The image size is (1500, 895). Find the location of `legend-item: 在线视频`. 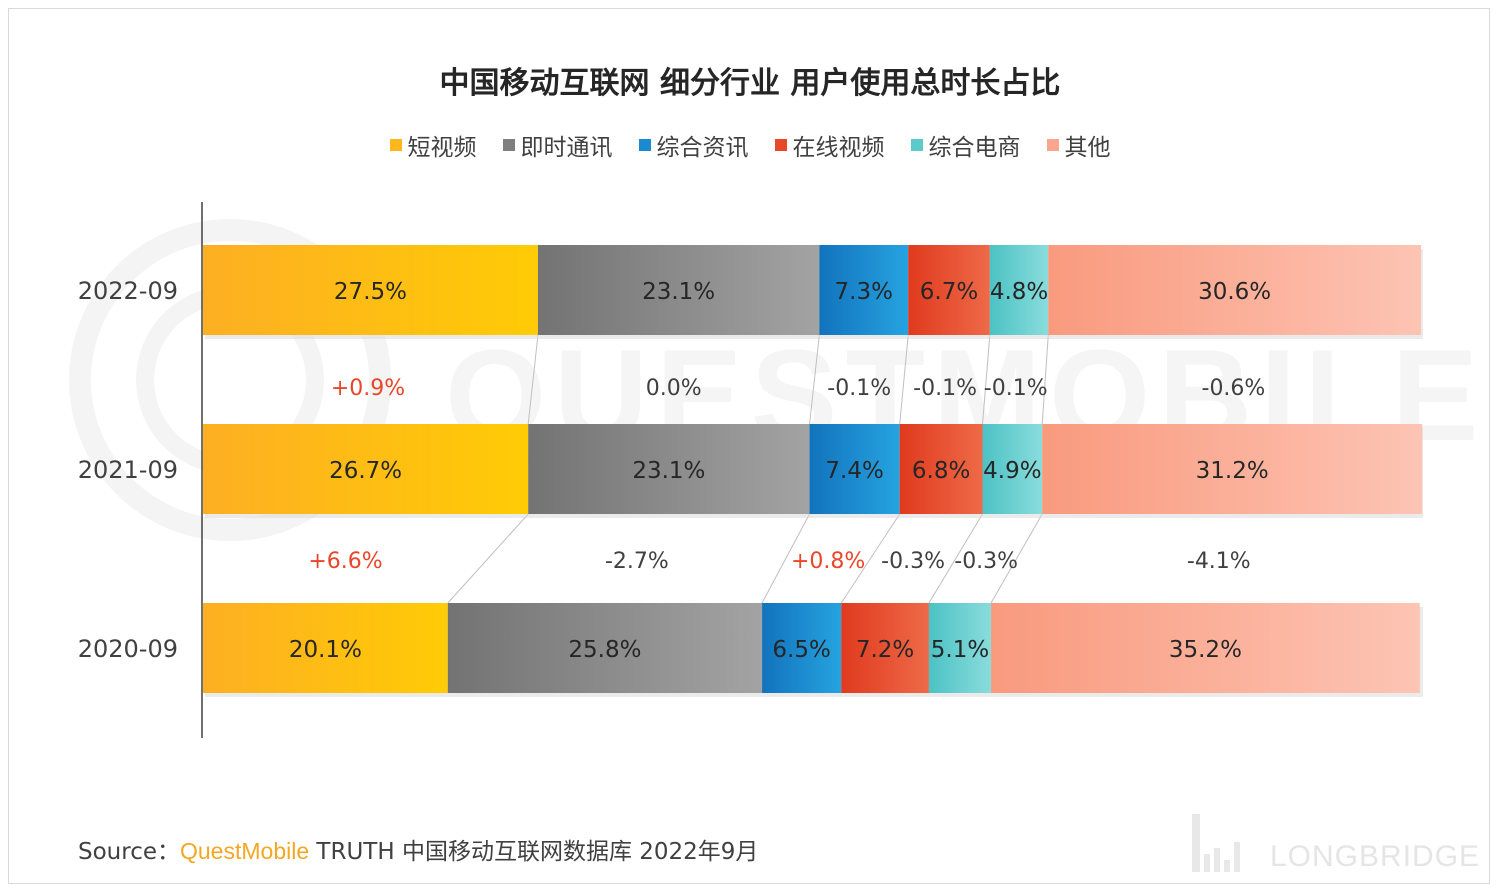

legend-item: 在线视频 is located at coordinates (829, 145).